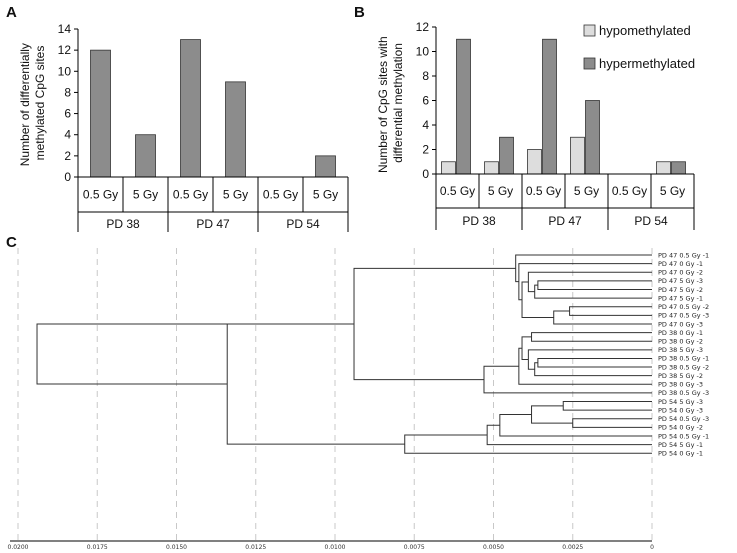 This screenshot has width=737, height=553. I want to click on x-tick-label: 0.0100, so click(335, 547).